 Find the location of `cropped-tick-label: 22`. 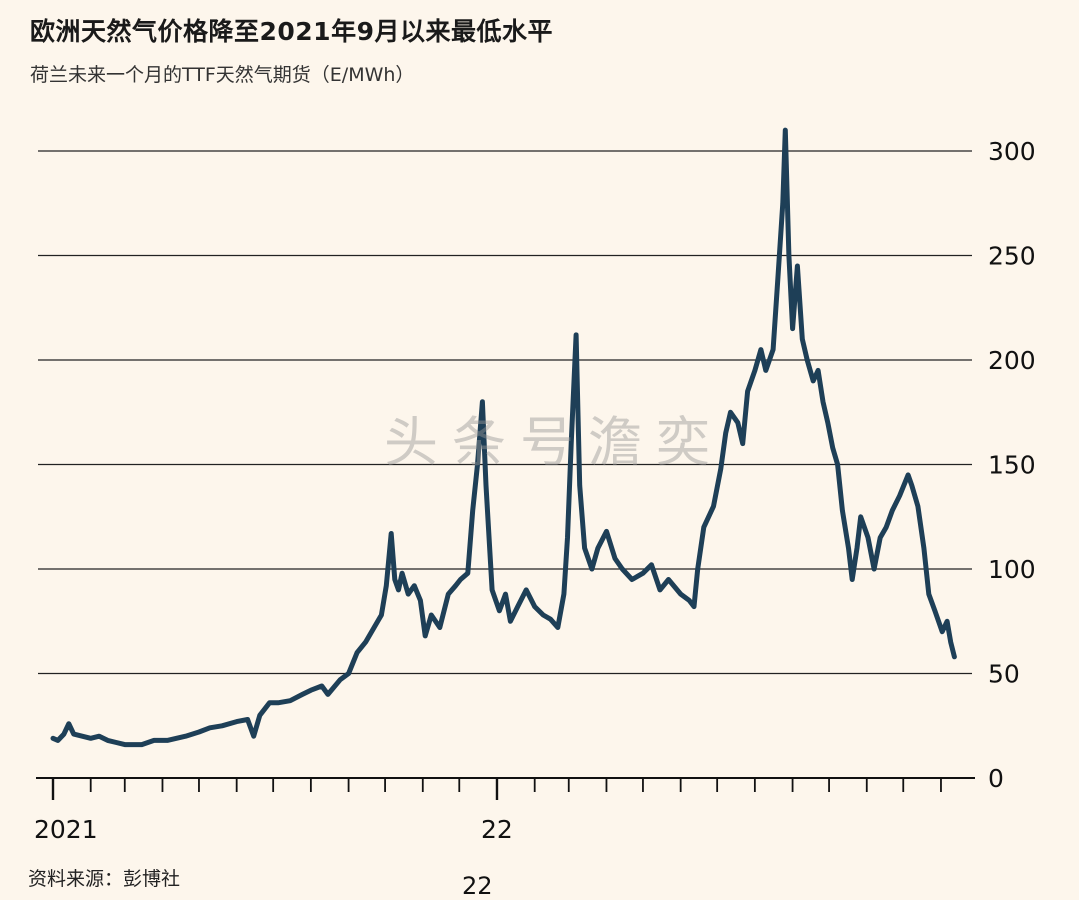

cropped-tick-label: 22 is located at coordinates (477, 886).